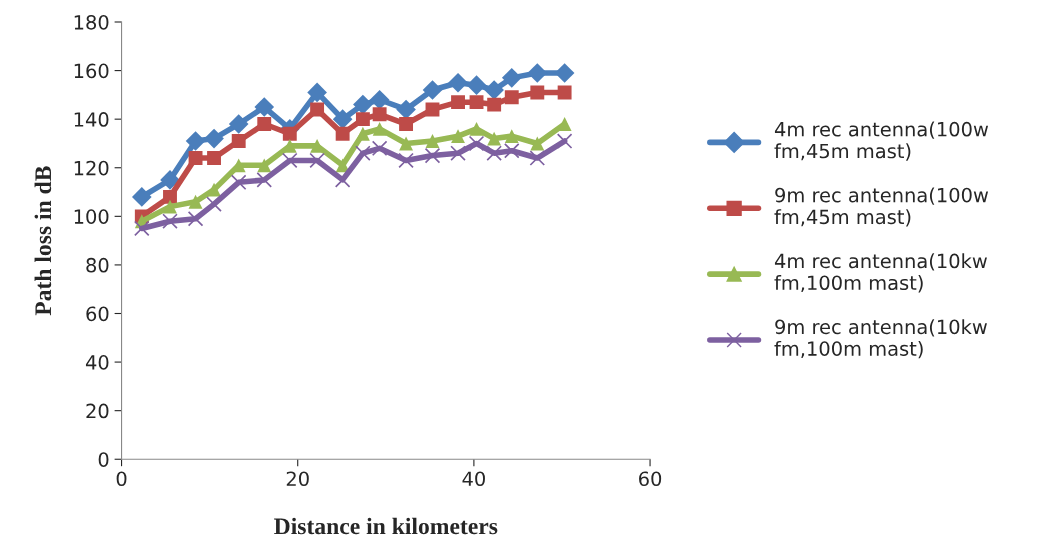 Image resolution: width=1057 pixels, height=550 pixels. I want to click on y-tick-label: 0, so click(103, 459).